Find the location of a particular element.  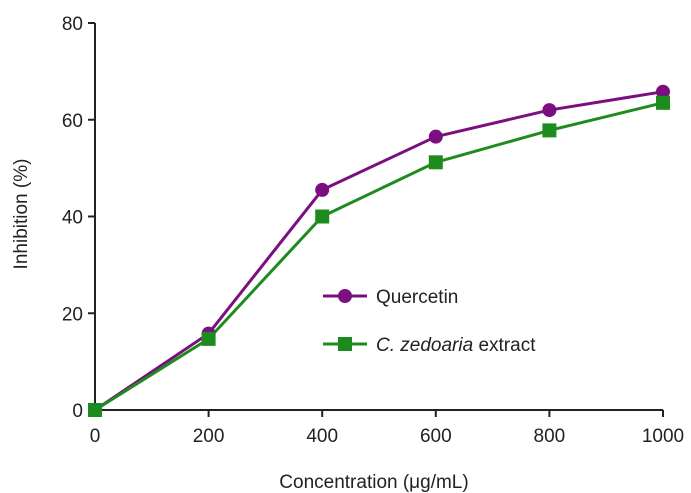

y-tick-label: 20 is located at coordinates (72, 314).